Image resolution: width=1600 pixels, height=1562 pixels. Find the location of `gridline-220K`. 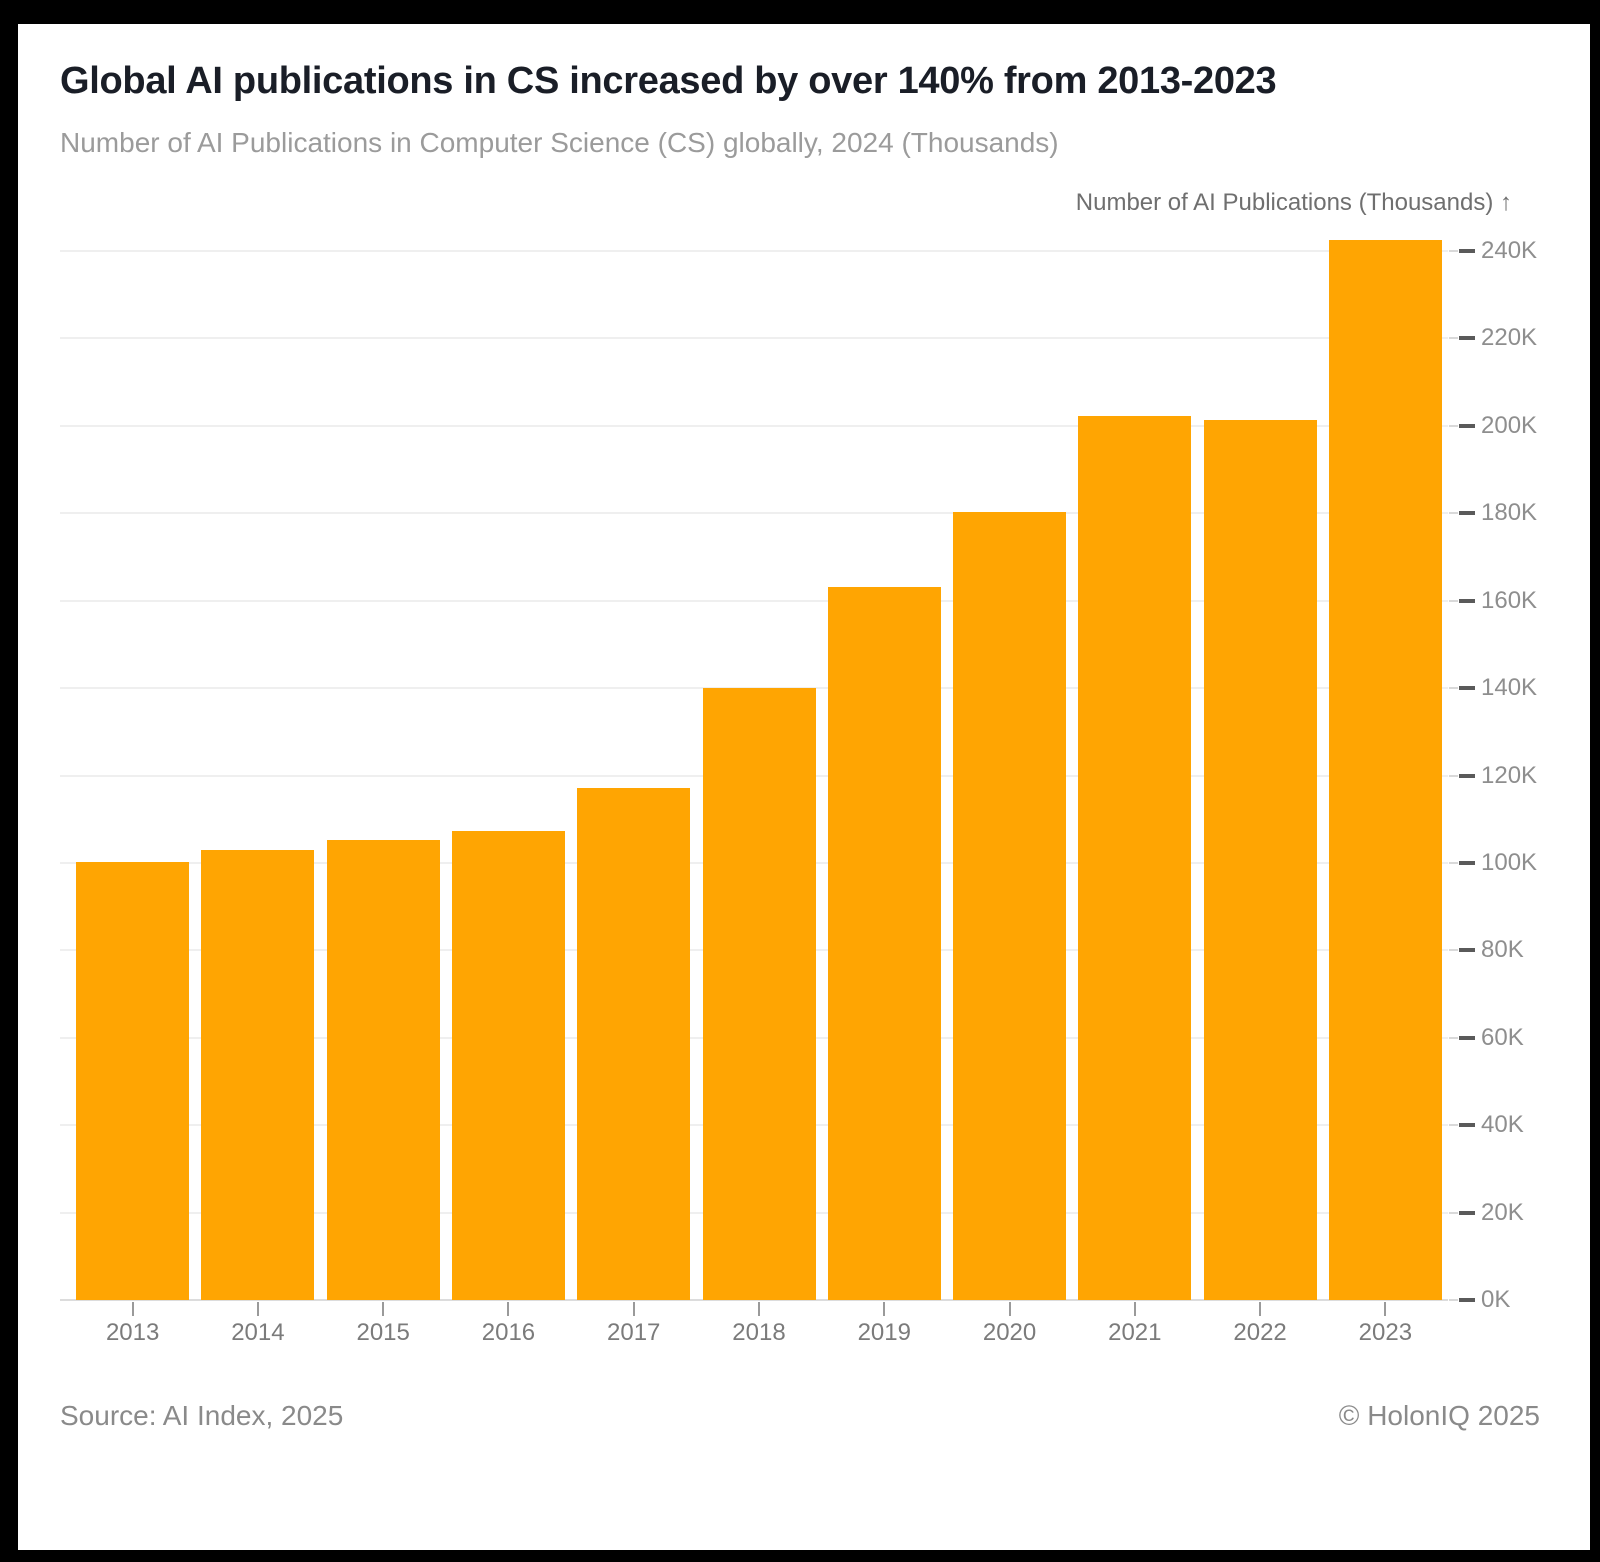

gridline-220K is located at coordinates (754, 338).